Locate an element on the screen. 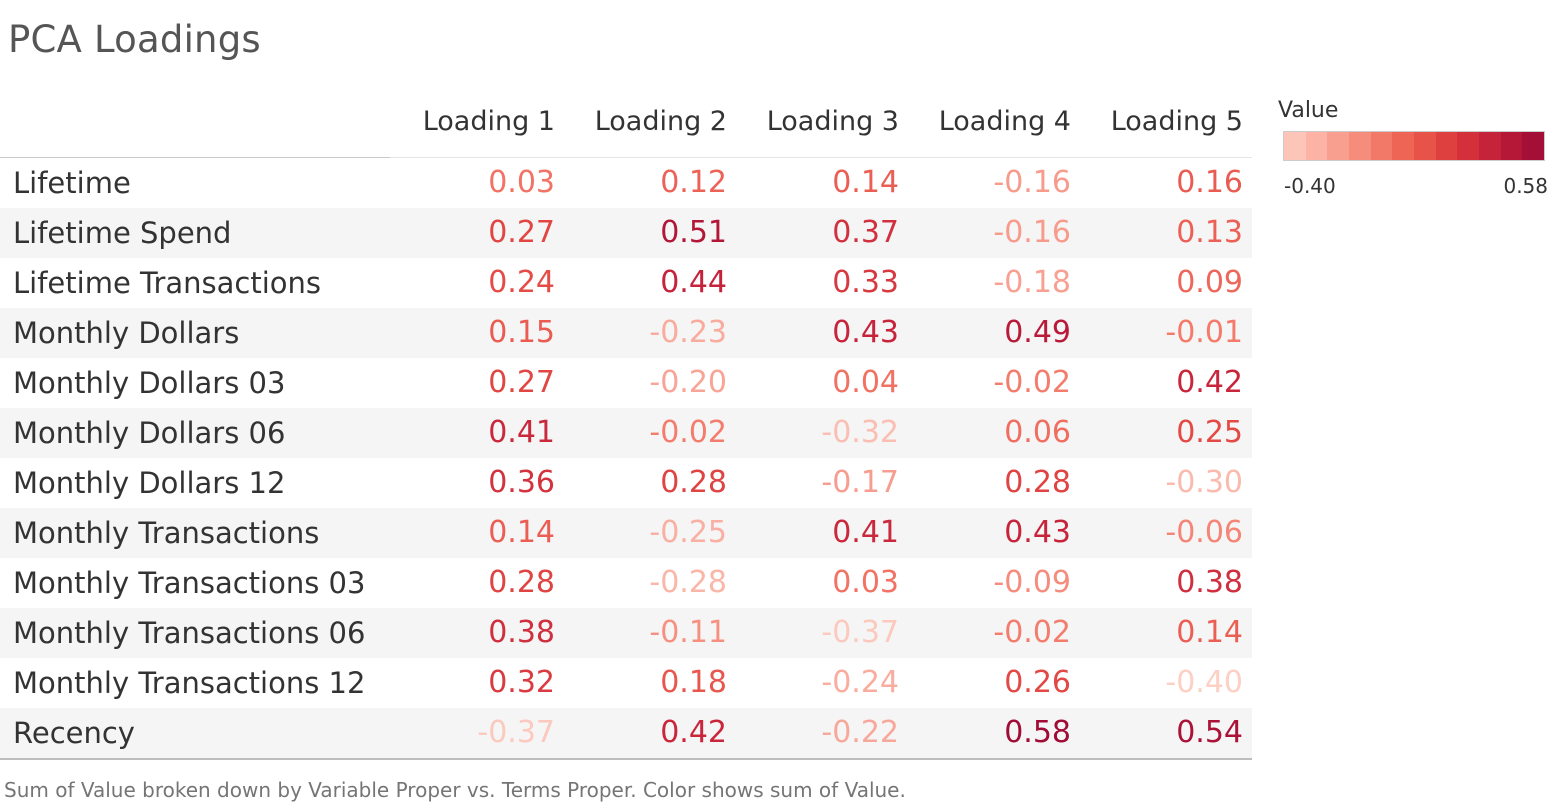 The height and width of the screenshot is (810, 1556). heatmap-cell: 0.13 is located at coordinates (1209, 232).